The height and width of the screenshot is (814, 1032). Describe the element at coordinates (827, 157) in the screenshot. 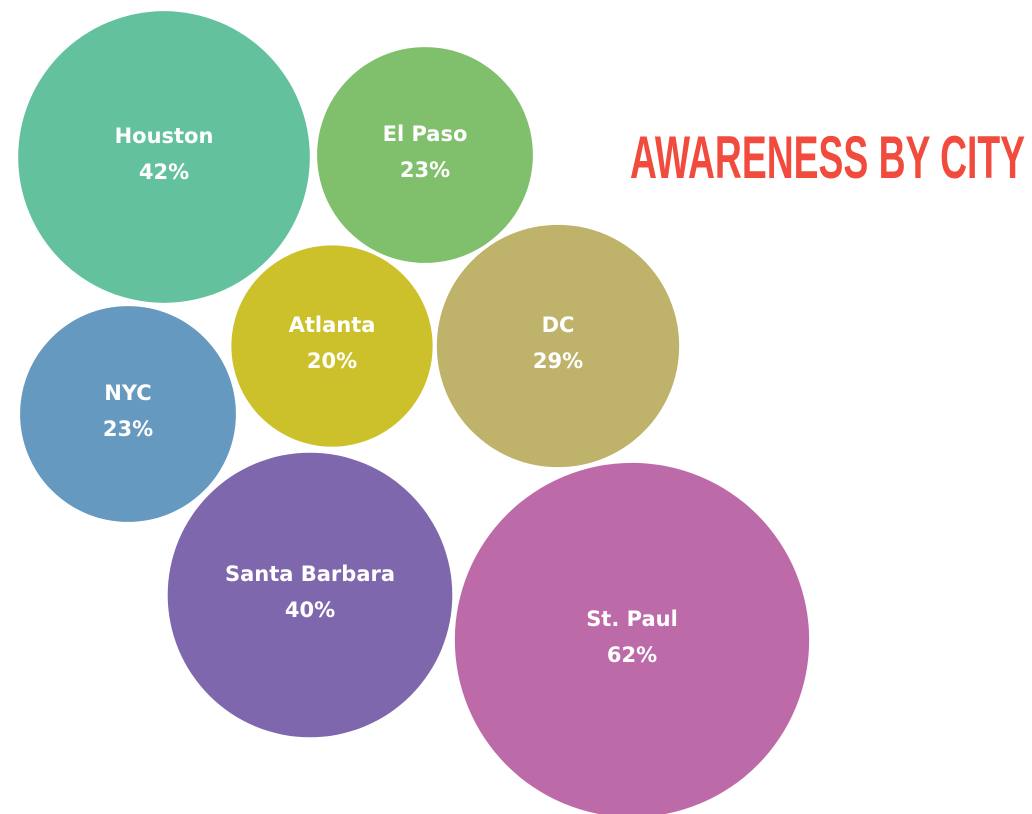

I see `chart-title: AWARENESS BY CITY` at that location.